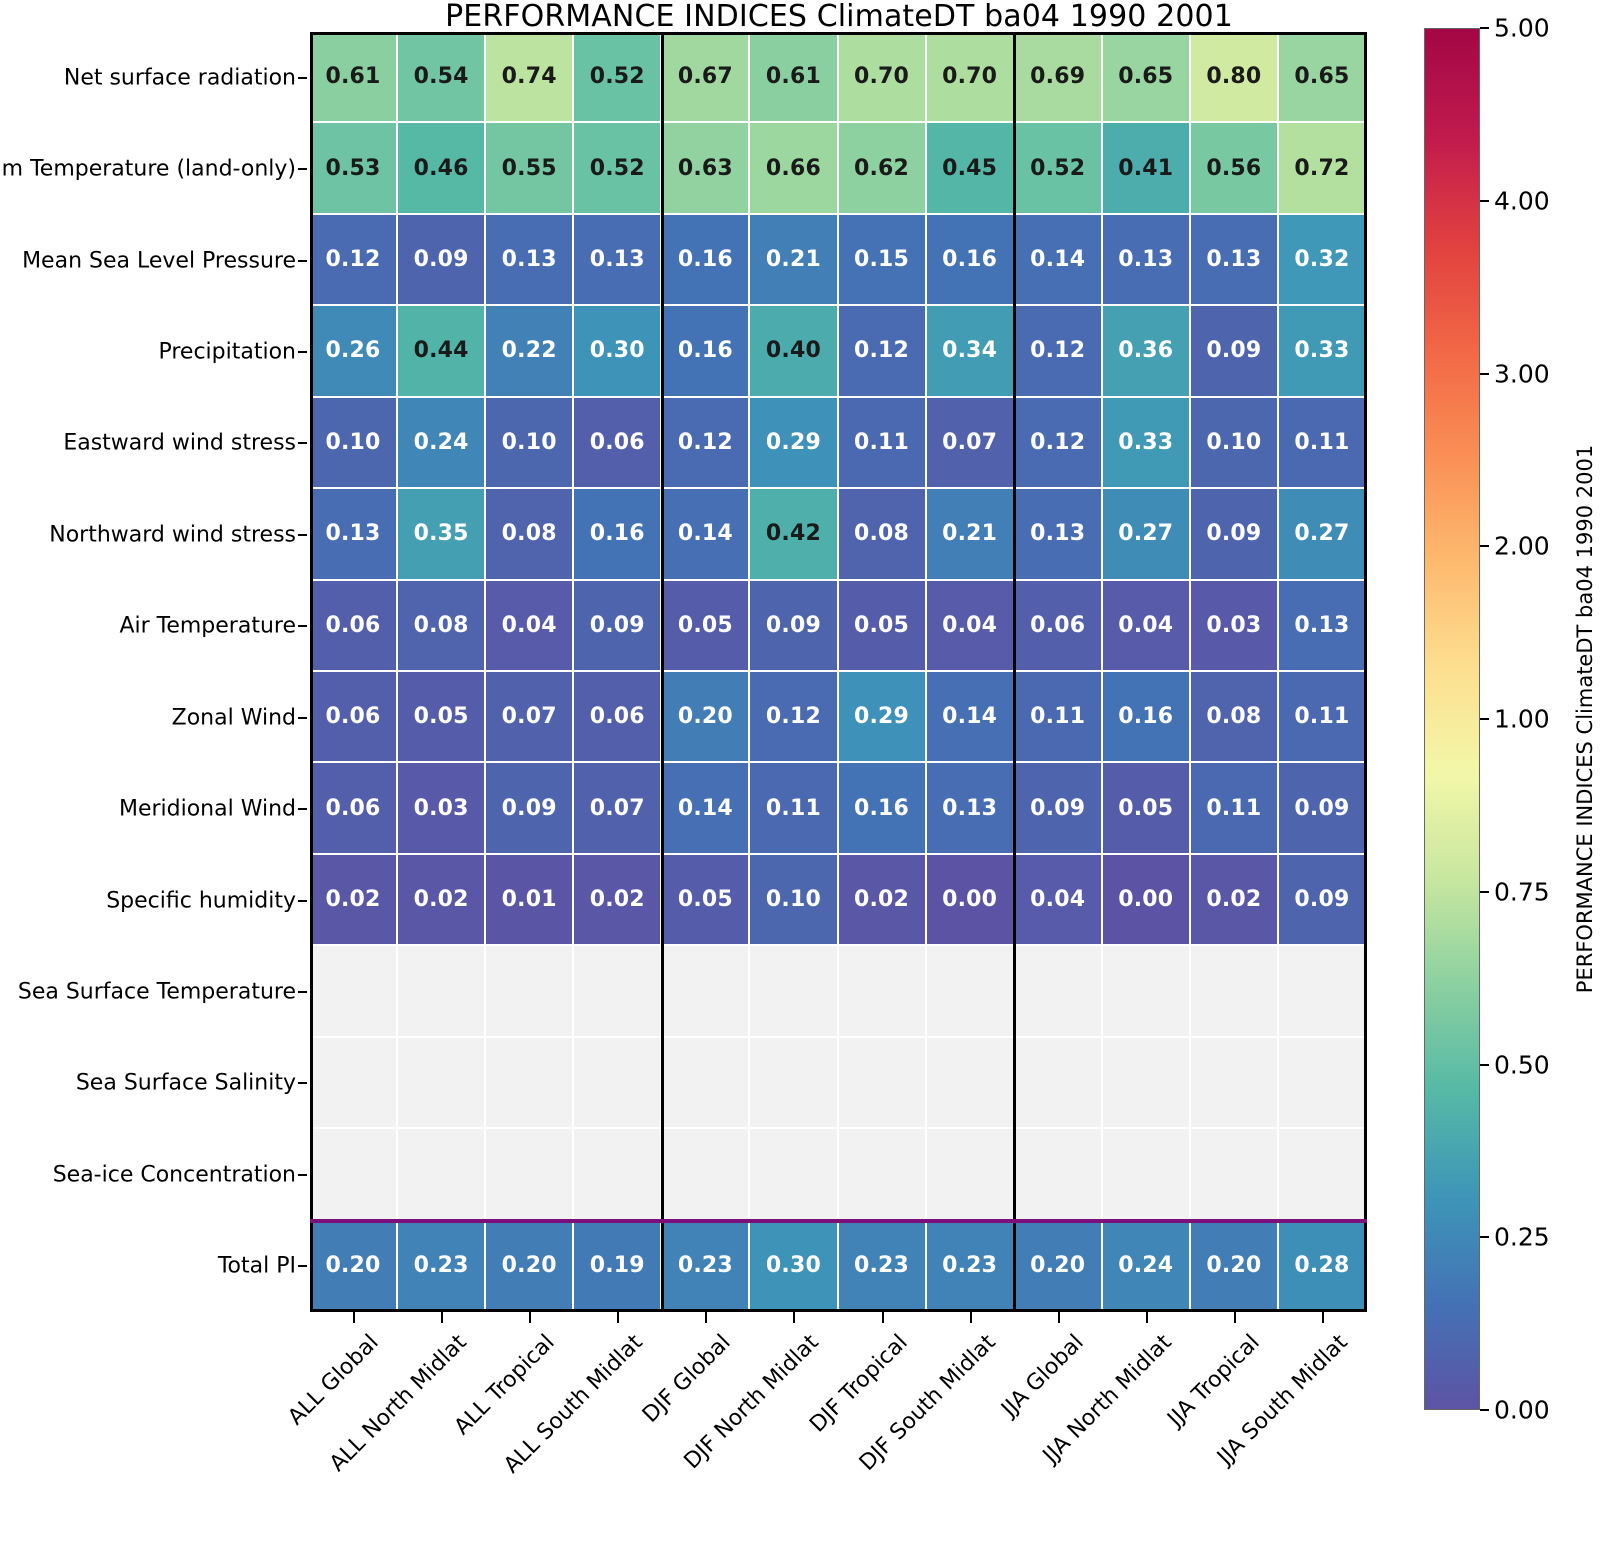  What do you see at coordinates (793, 534) in the screenshot?
I see `heatmap-cell-value: 0.42` at bounding box center [793, 534].